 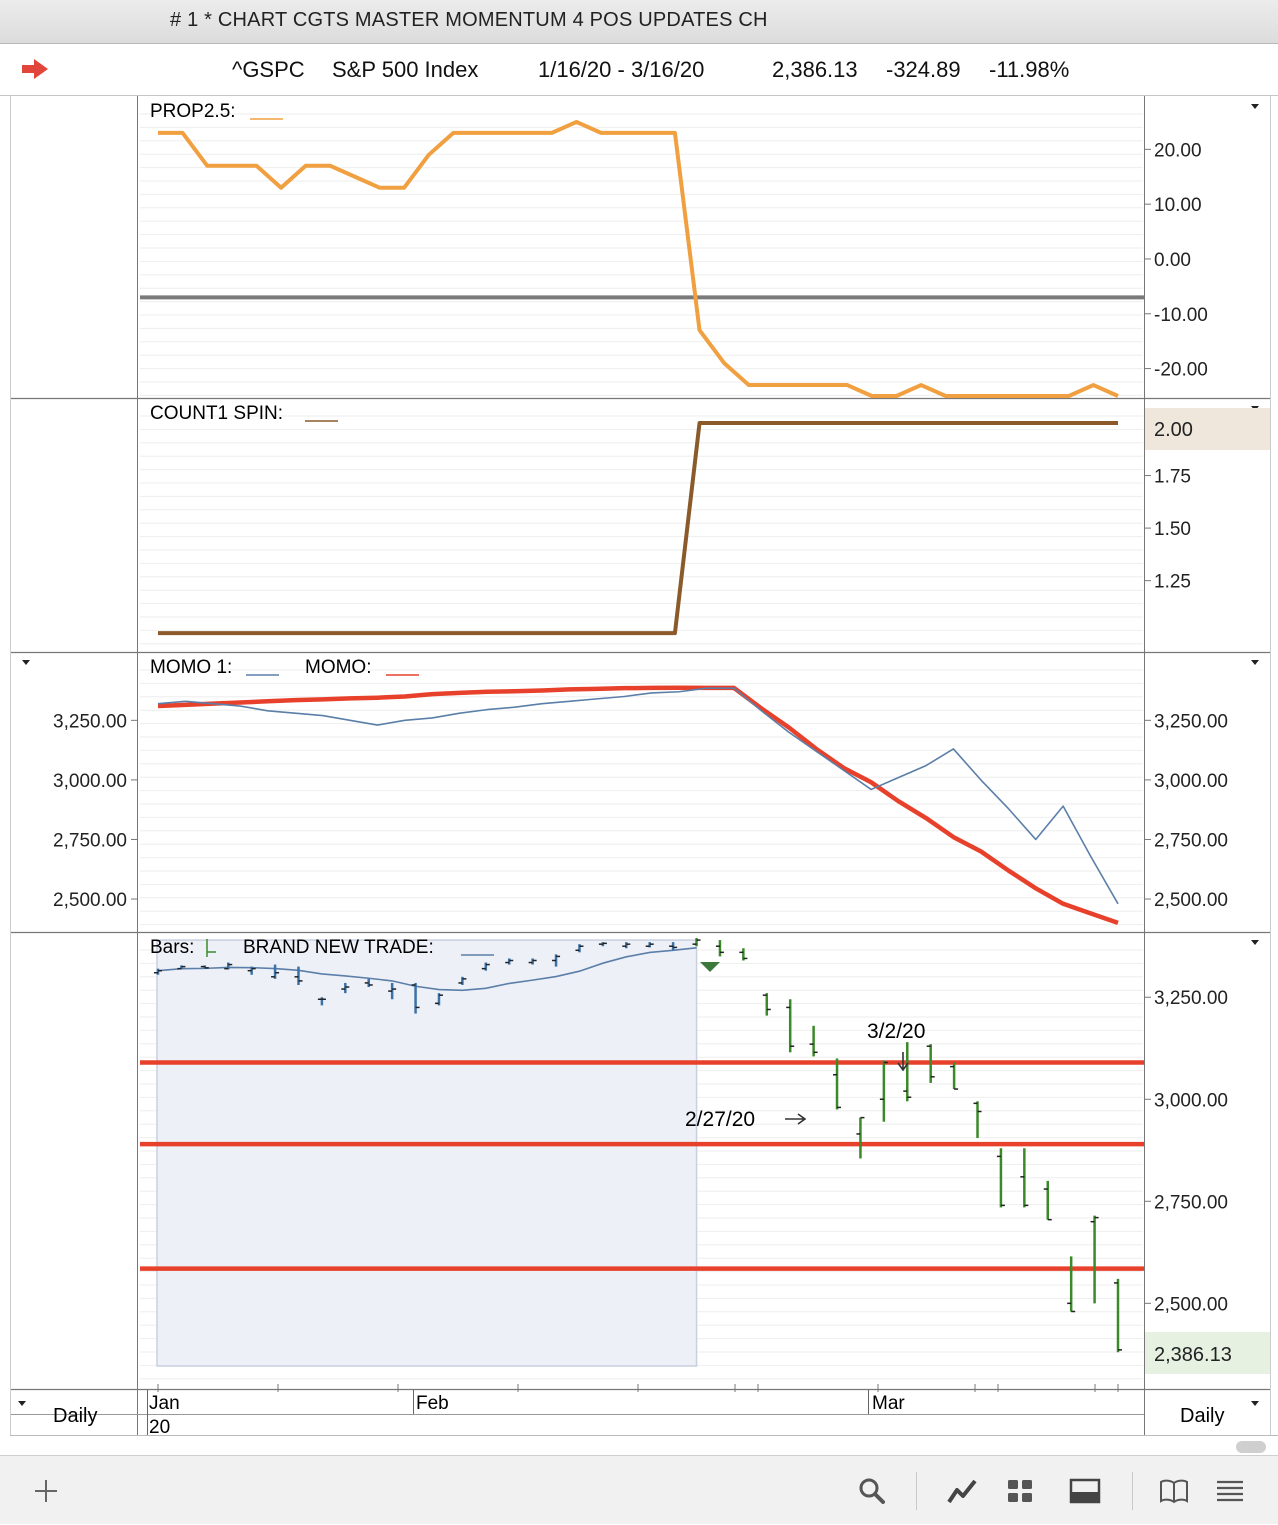 I want to click on bars-y-tick: 3,000.00, so click(x=1191, y=1100).